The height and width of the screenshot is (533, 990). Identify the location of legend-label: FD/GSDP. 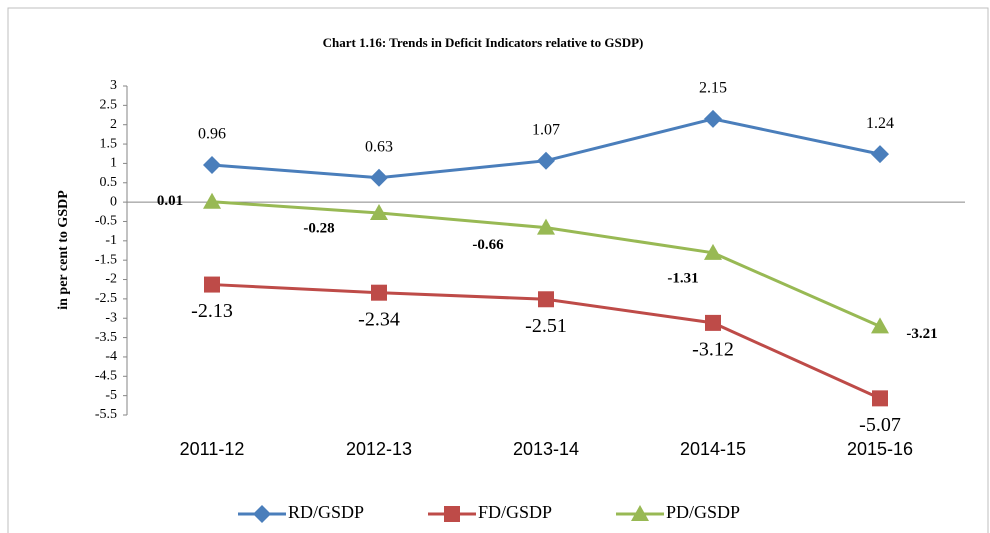
(515, 512).